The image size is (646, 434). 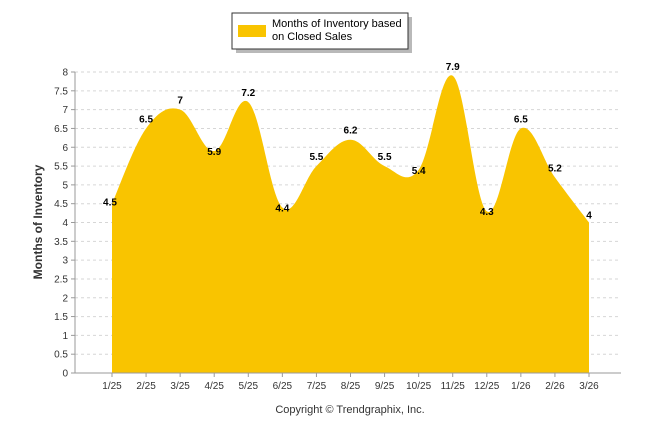 I want to click on x-tick-label: 5/25, so click(x=249, y=386).